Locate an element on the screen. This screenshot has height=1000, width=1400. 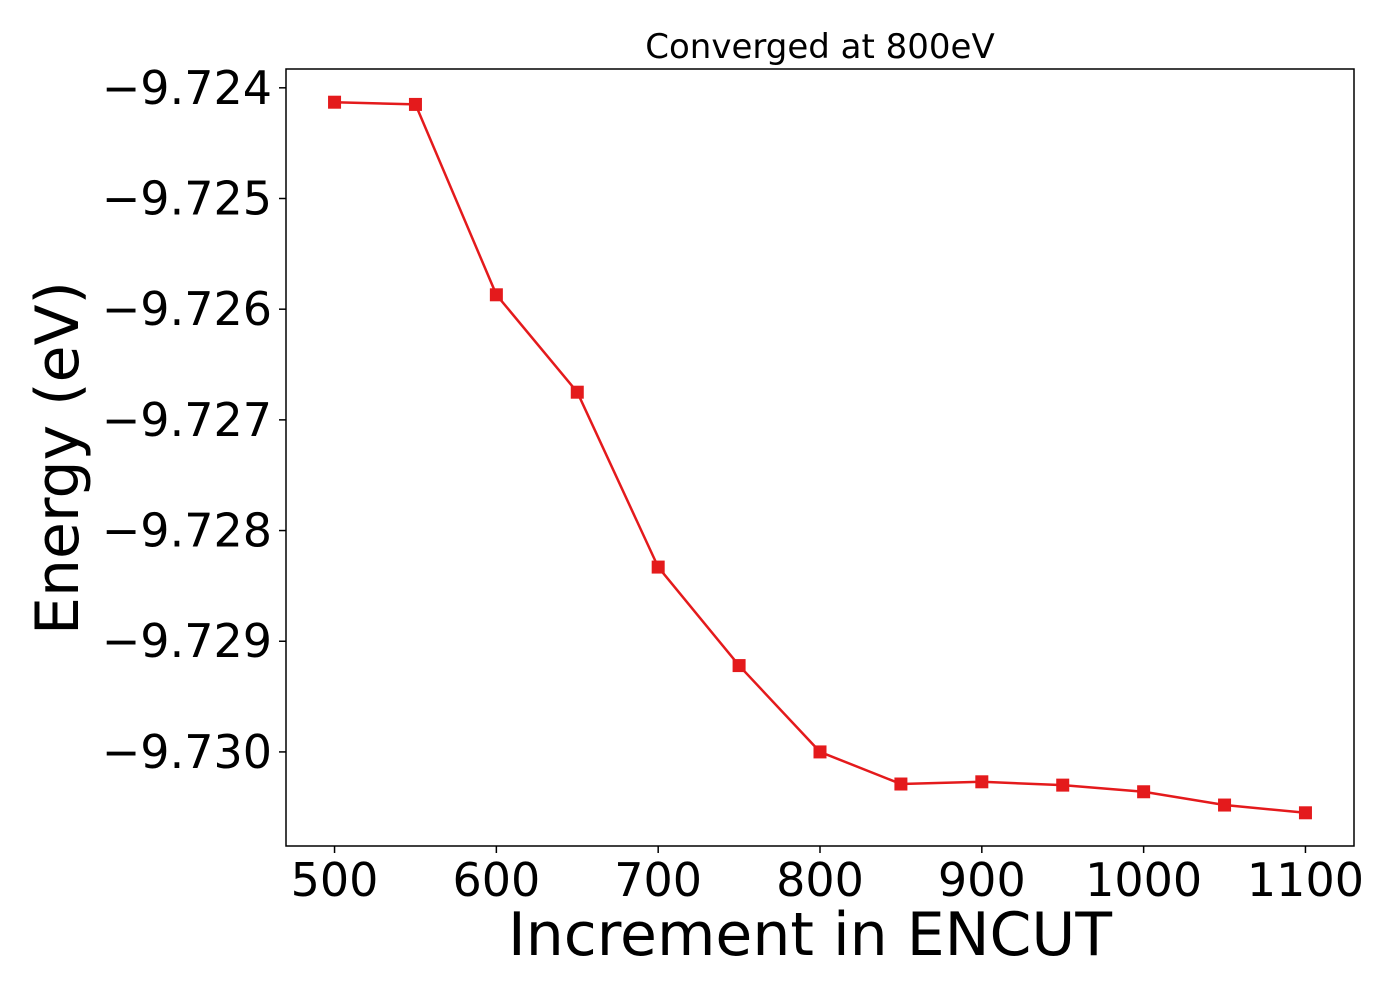
x-tick-label: 800 is located at coordinates (820, 880).